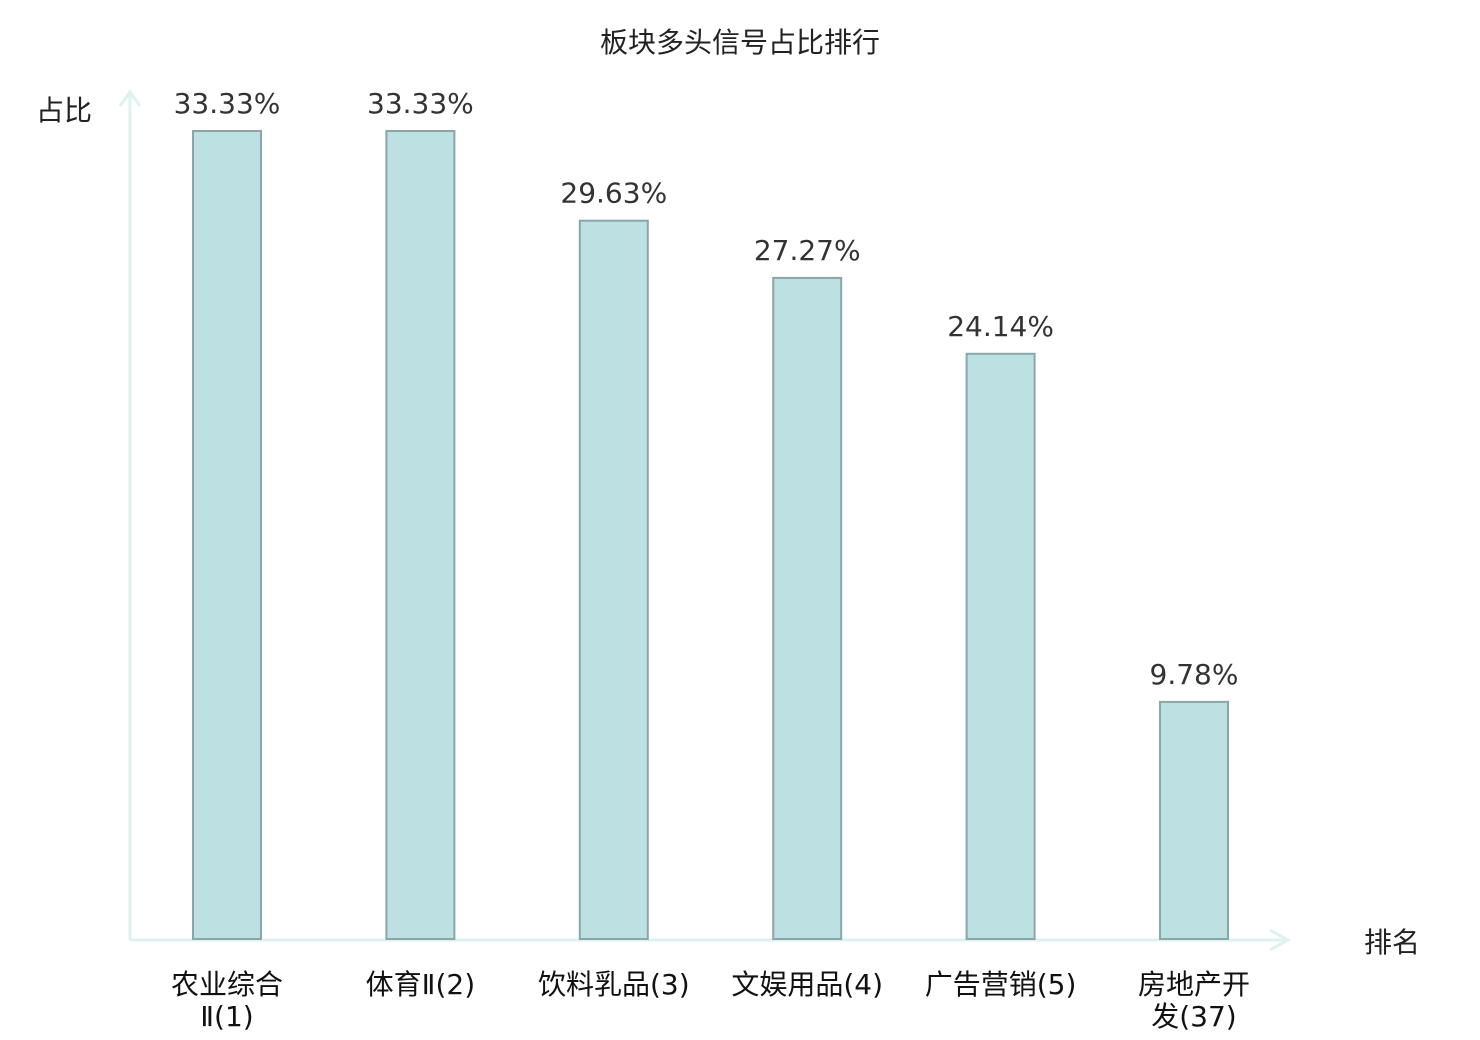 Image resolution: width=1480 pixels, height=1040 pixels. I want to click on category-label: 房地产开, so click(1194, 984).